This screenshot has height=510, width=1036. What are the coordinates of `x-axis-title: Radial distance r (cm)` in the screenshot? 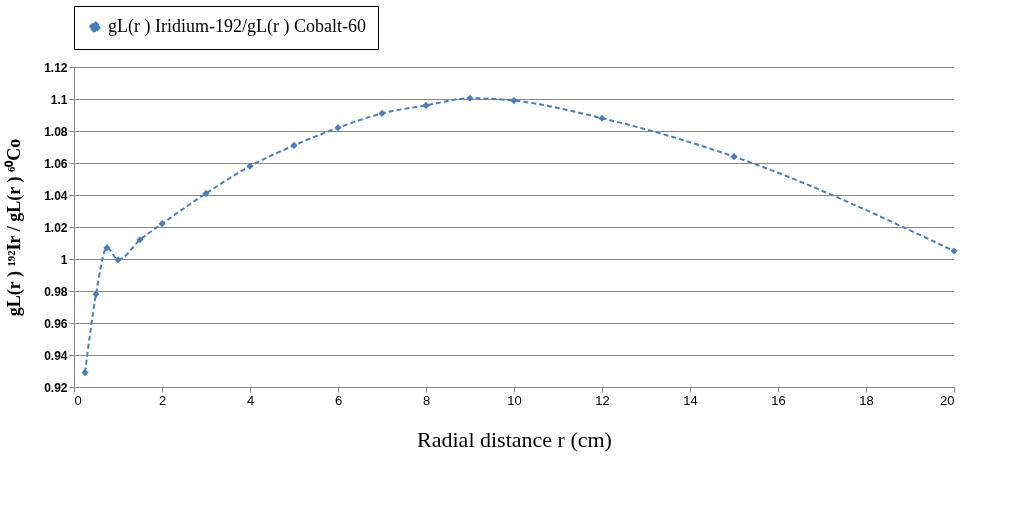 It's located at (514, 439).